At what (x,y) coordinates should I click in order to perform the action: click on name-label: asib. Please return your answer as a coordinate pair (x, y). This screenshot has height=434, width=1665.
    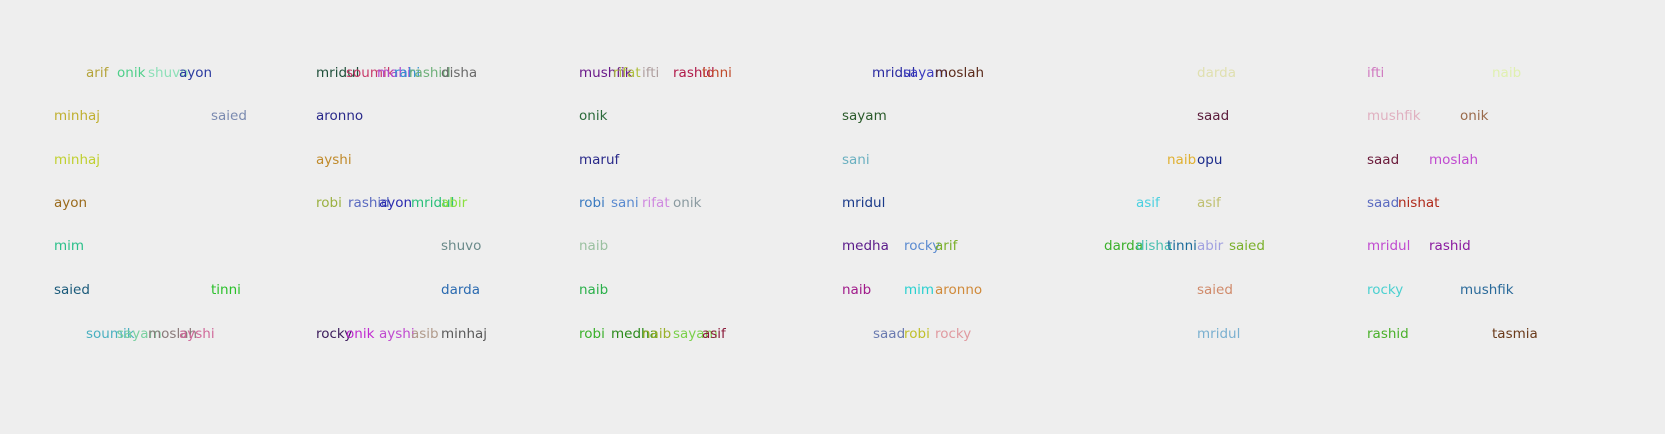
    Looking at the image, I should click on (425, 334).